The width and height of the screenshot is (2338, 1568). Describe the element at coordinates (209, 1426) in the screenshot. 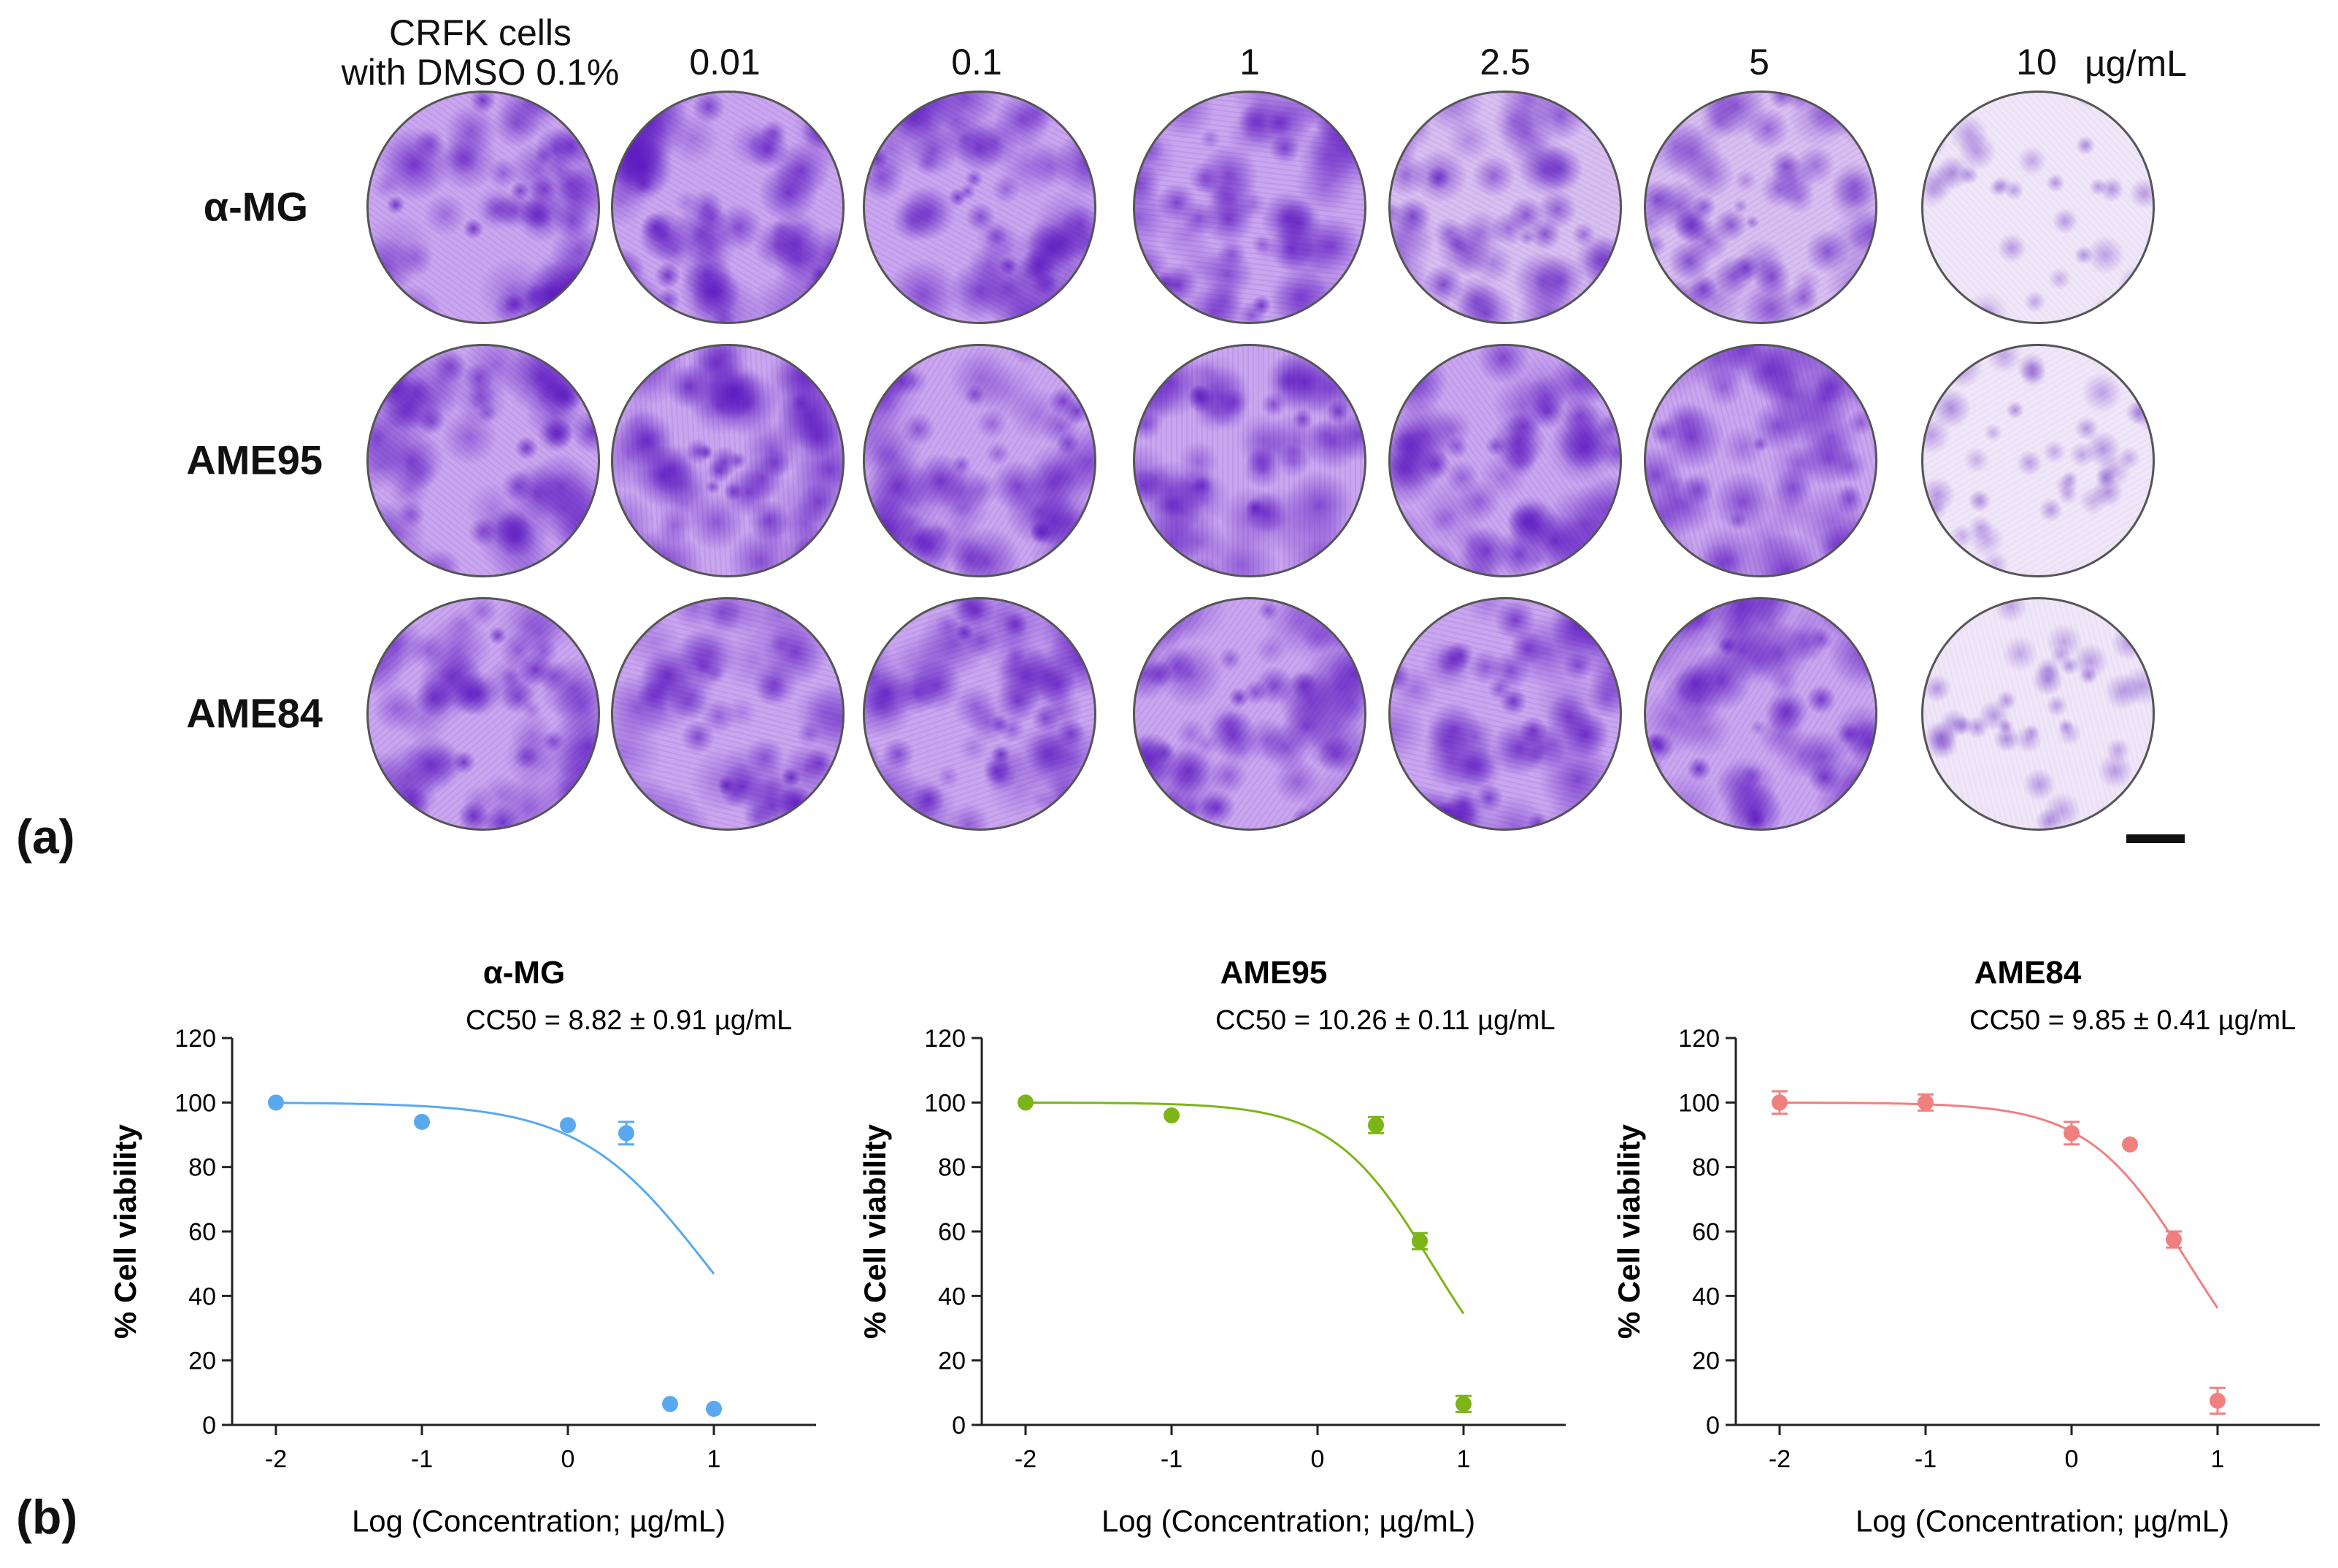

I see `chart0-ytick-label-0: 0` at that location.